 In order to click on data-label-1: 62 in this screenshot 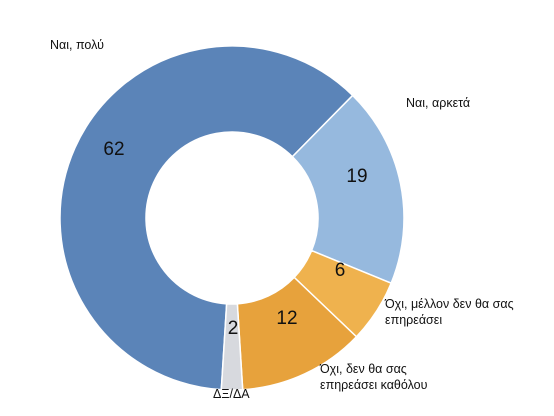, I will do `click(113, 149)`.